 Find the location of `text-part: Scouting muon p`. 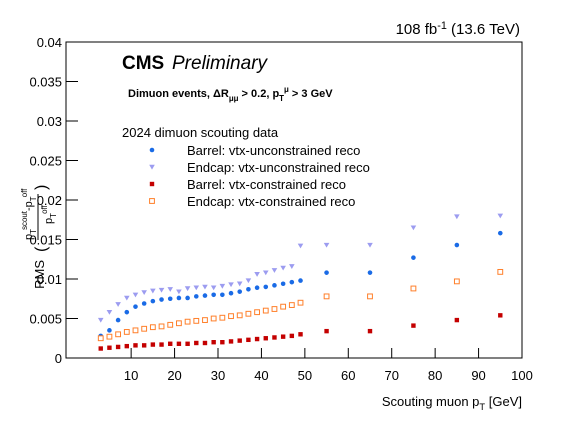

text-part: Scouting muon p is located at coordinates (431, 401).